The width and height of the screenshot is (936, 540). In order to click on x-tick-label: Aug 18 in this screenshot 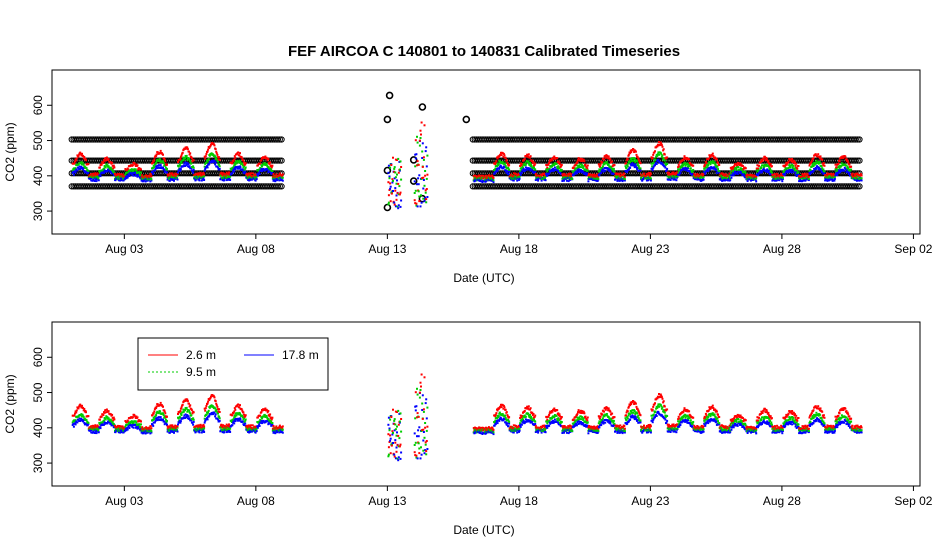, I will do `click(519, 249)`.